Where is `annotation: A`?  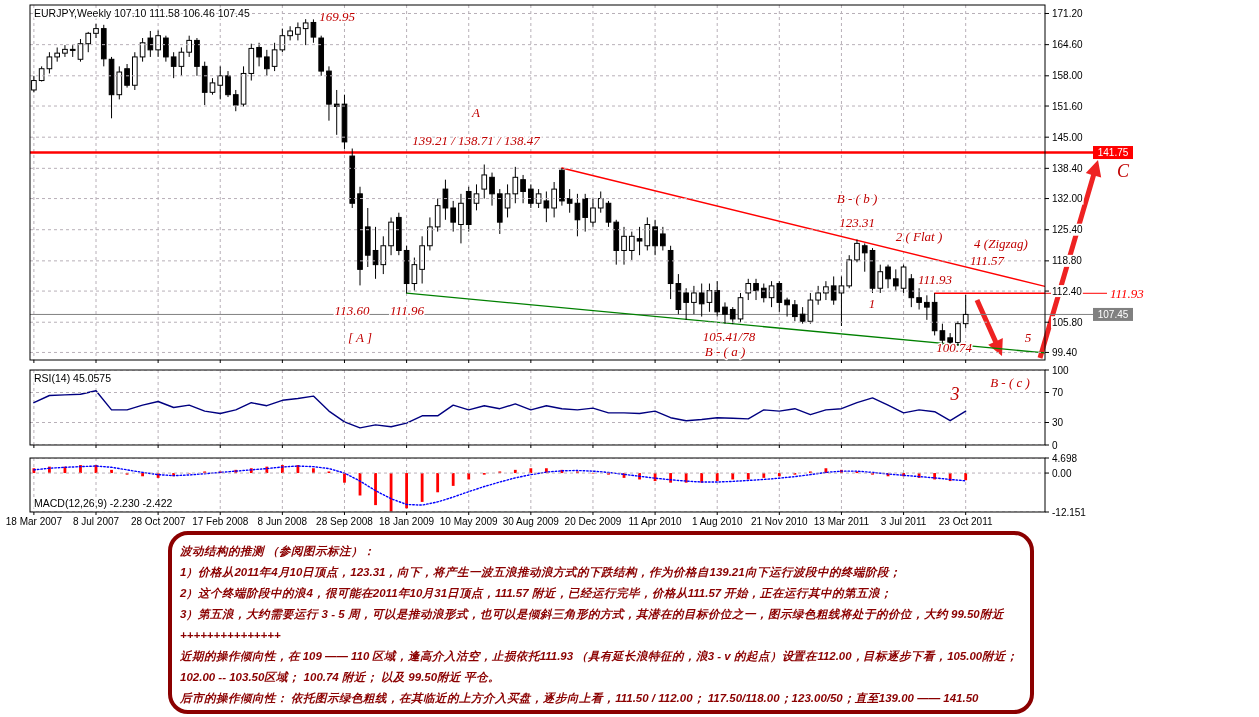 annotation: A is located at coordinates (476, 112).